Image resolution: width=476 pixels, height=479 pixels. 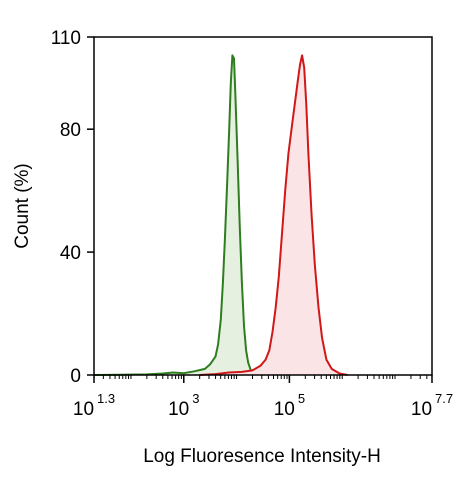 What do you see at coordinates (66, 207) in the screenshot?
I see `y-tick-labels: 0 40 80 110` at bounding box center [66, 207].